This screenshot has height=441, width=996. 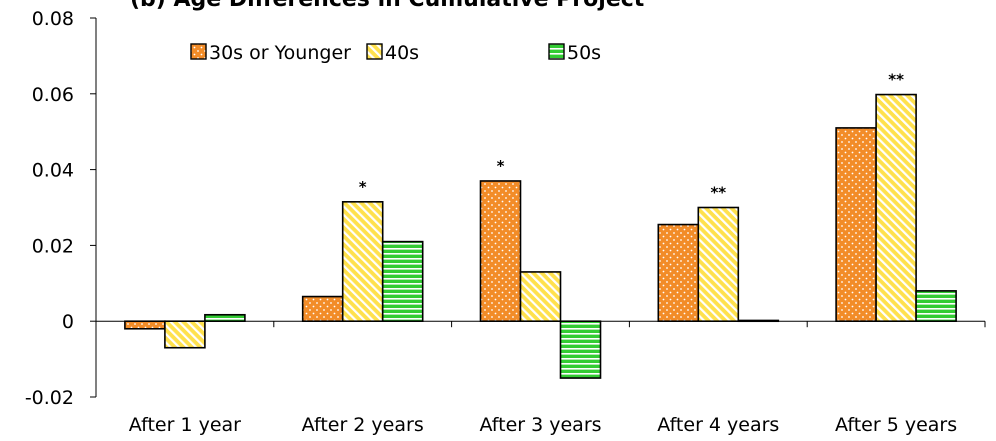 What do you see at coordinates (584, 53) in the screenshot?
I see `legend-label: 50s` at bounding box center [584, 53].